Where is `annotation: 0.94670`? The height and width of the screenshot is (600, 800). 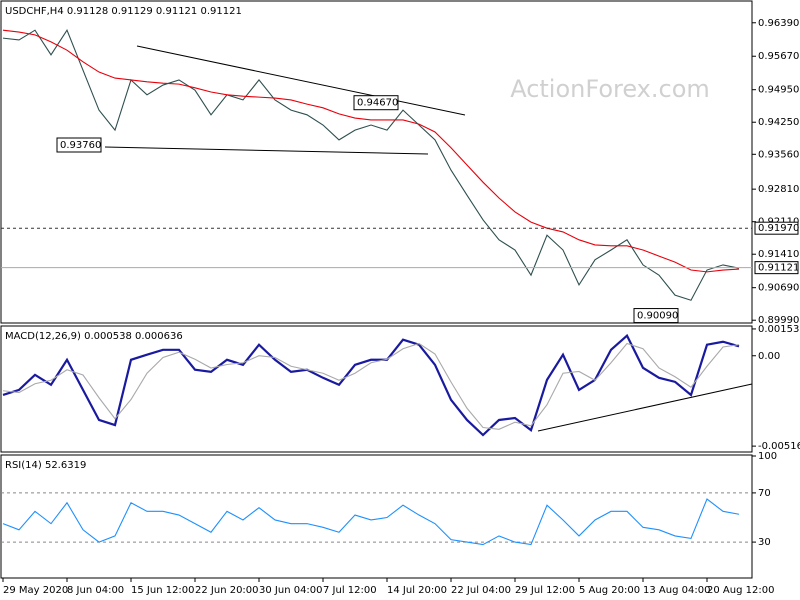
annotation: 0.94670 is located at coordinates (377, 103).